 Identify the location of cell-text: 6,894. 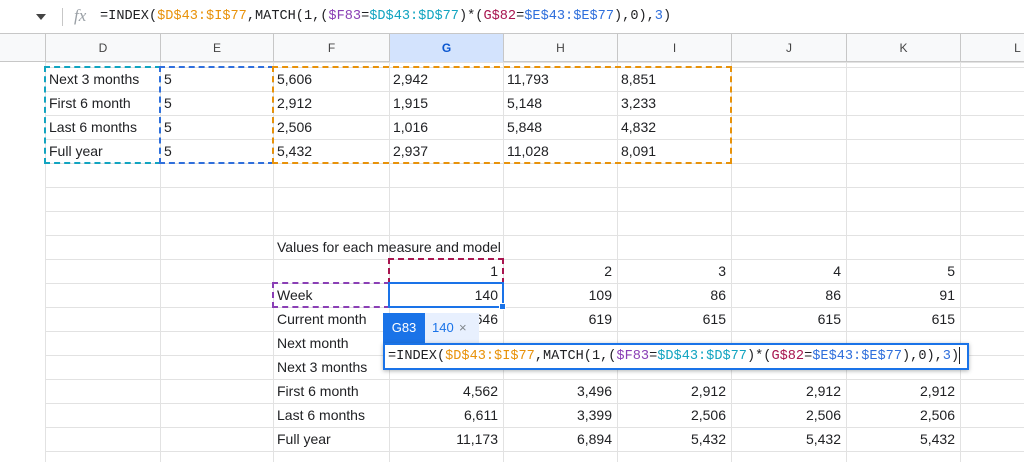
(594, 439).